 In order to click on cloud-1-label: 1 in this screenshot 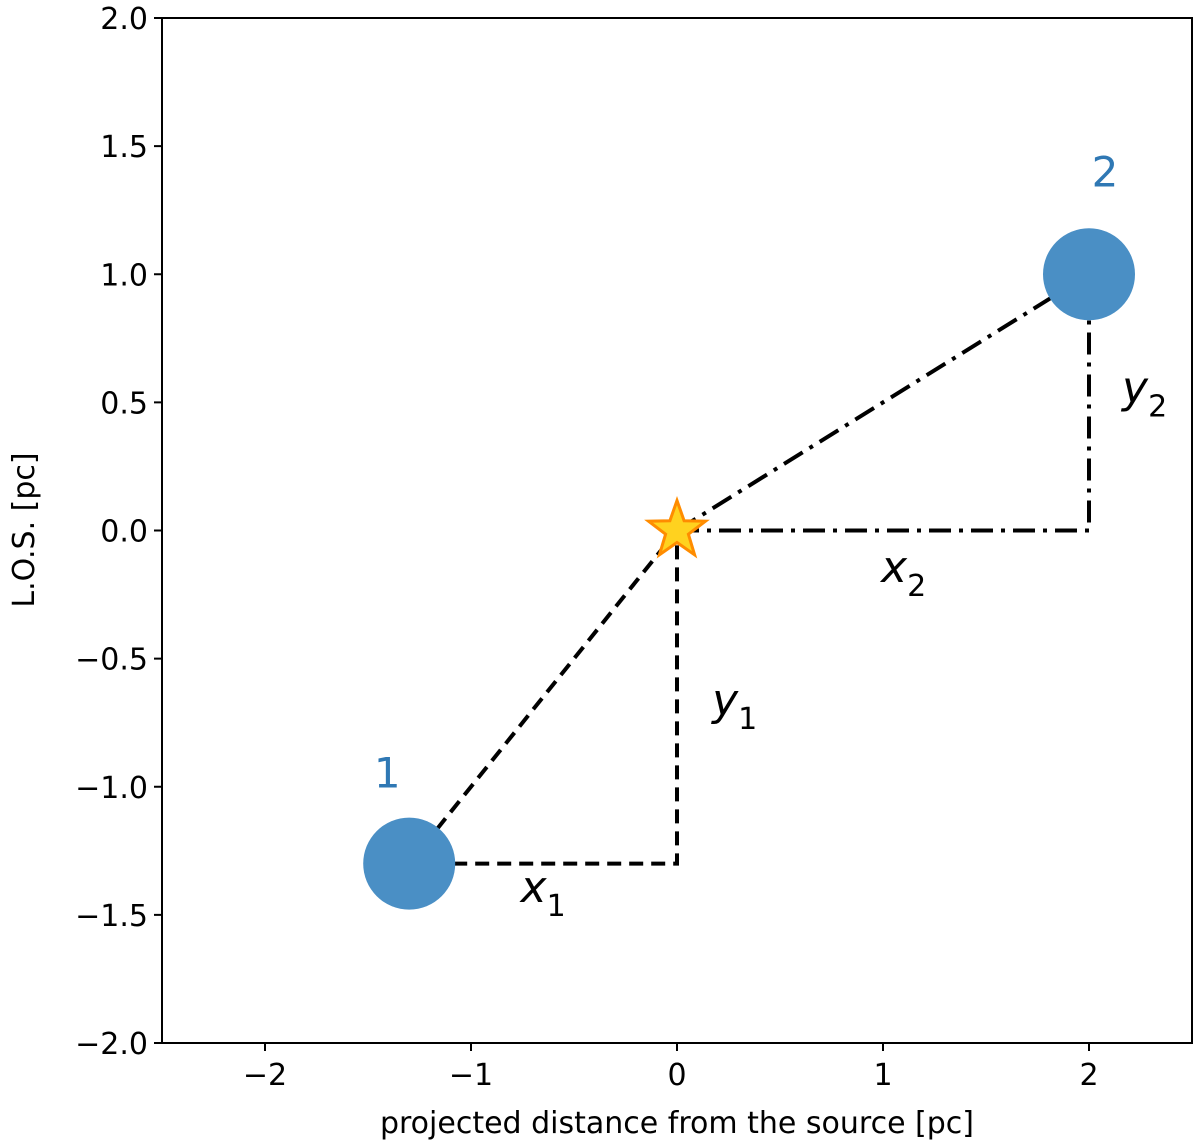, I will do `click(387, 773)`.